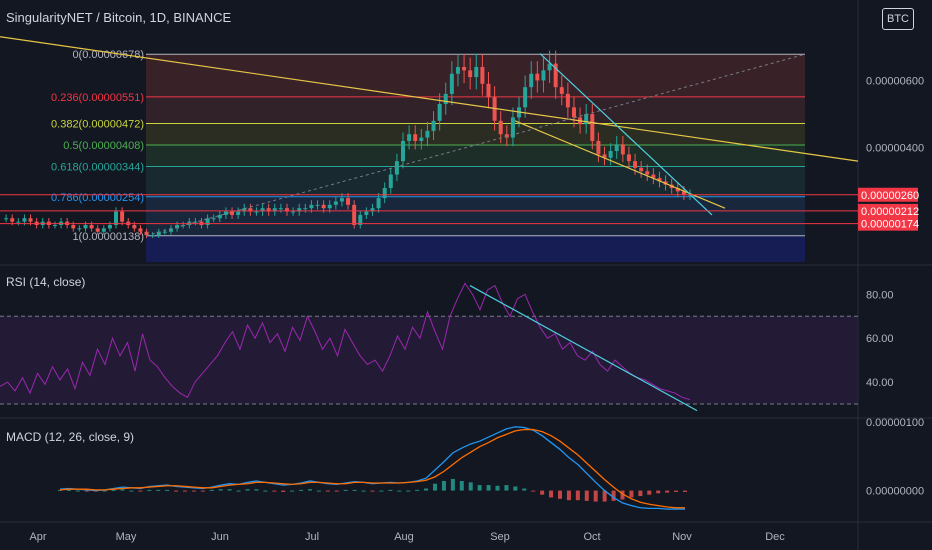 The height and width of the screenshot is (550, 932). Describe the element at coordinates (429, 360) in the screenshot. I see `rsi-band` at that location.